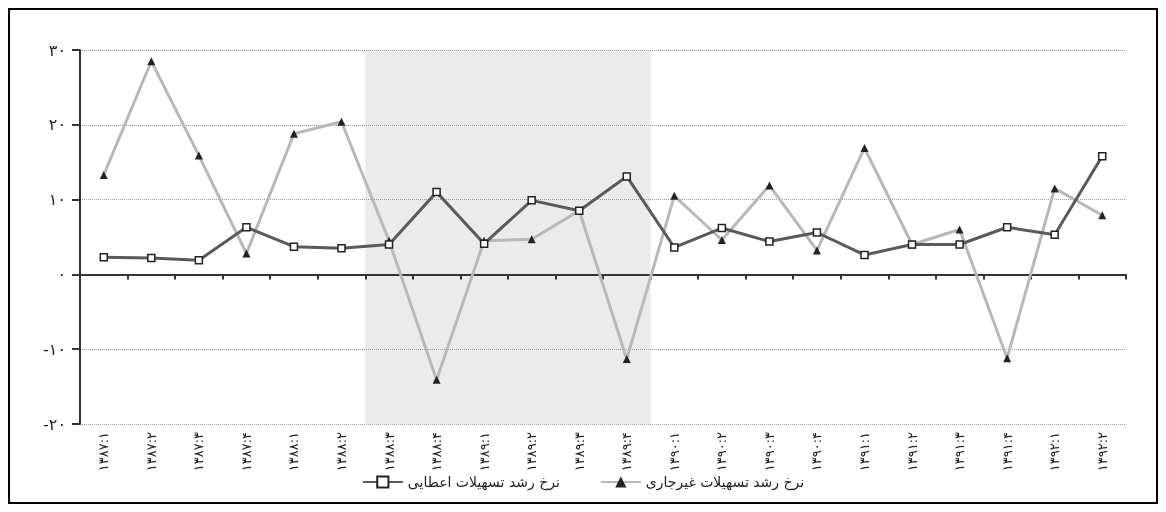  I want to click on x-tick-label: ۱۳۹۰:۱, so click(674, 452).